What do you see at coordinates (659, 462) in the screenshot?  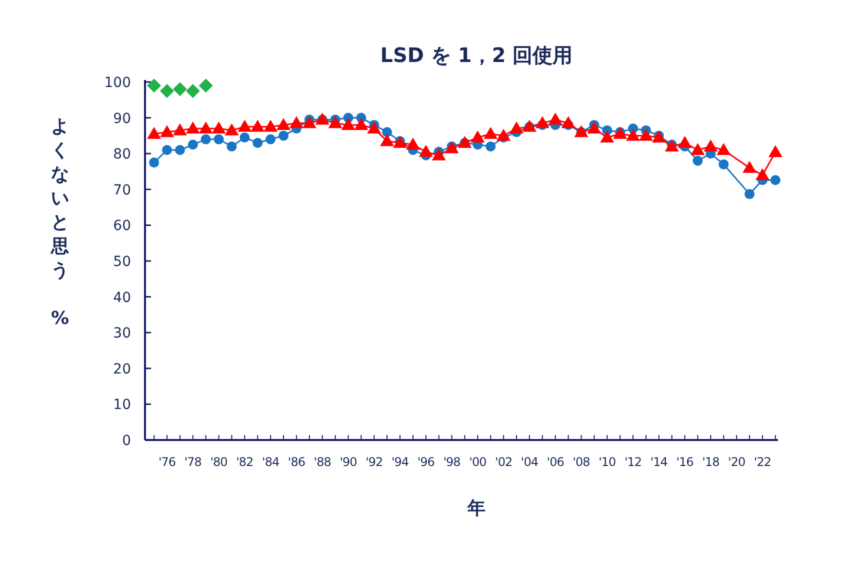 I see `x-tick-label: '14` at bounding box center [659, 462].